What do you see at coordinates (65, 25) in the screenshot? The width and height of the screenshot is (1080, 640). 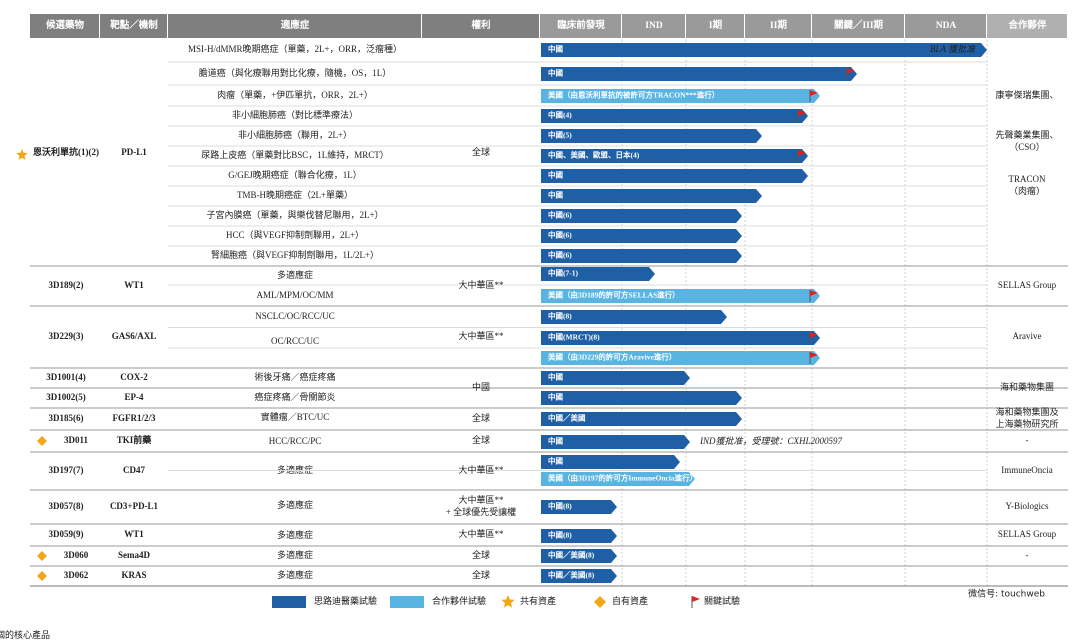 I see `header-label: 候選藥物` at bounding box center [65, 25].